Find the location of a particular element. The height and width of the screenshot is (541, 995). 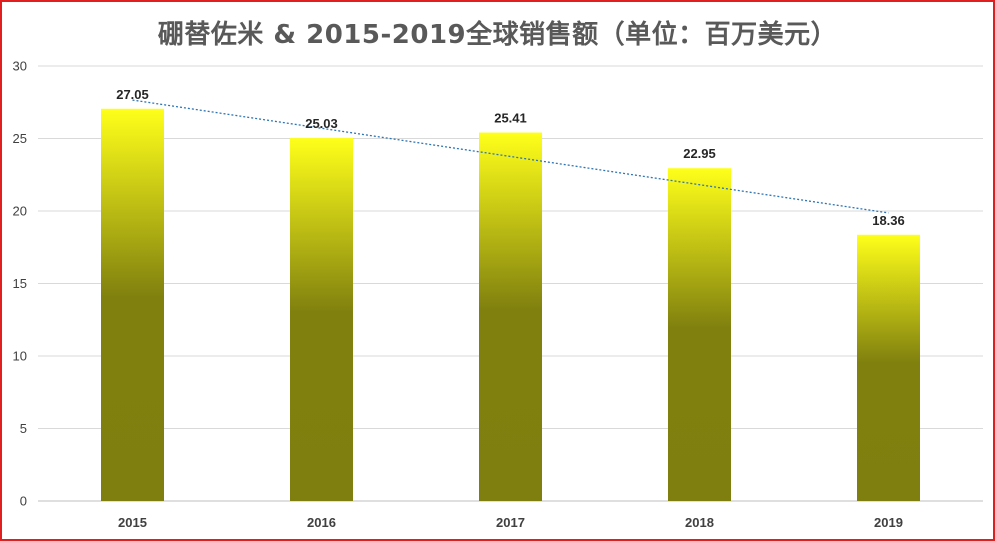

y-axis-ticks: 0 5 10 15 20 25 30 is located at coordinates (20, 284).